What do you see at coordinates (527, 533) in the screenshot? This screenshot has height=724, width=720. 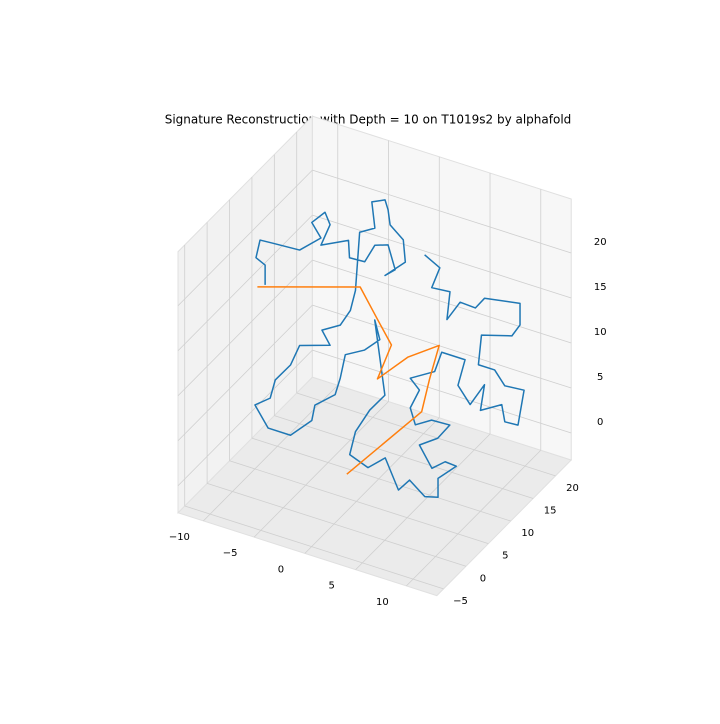 I see `y-tick-label: 10` at bounding box center [527, 533].